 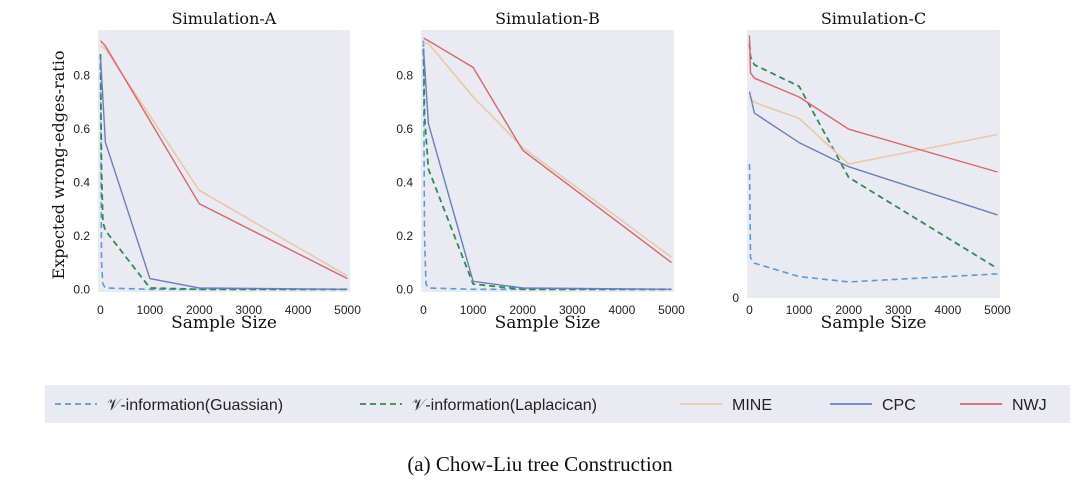 What do you see at coordinates (752, 405) in the screenshot?
I see `legend-label: MINE` at bounding box center [752, 405].